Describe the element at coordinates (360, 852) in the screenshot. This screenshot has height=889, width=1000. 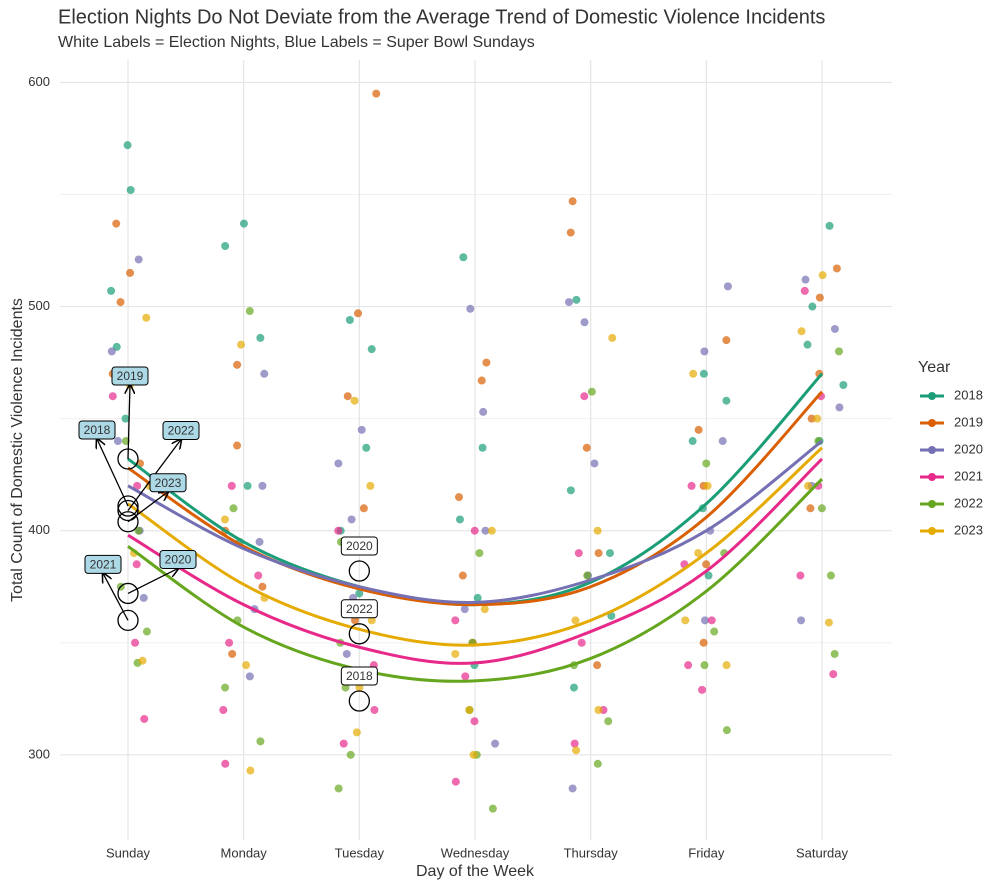
I see `x-tick-label: Tuesday` at that location.